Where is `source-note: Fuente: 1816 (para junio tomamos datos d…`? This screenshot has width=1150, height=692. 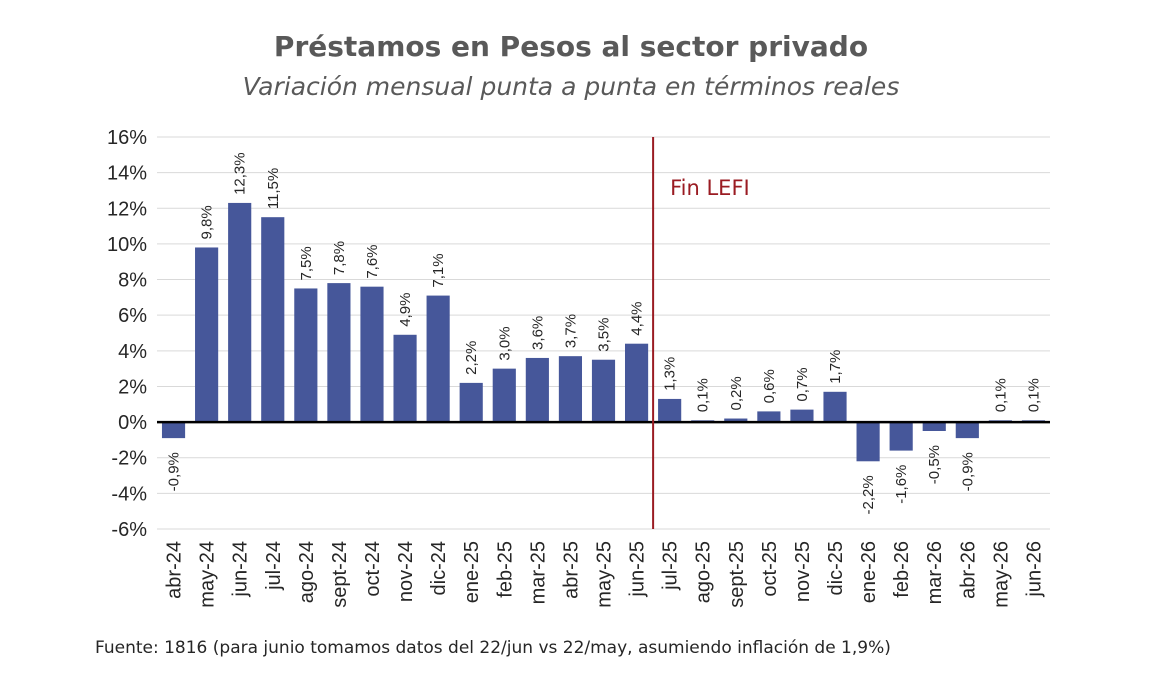 source-note: Fuente: 1816 (para junio tomamos datos d… is located at coordinates (493, 648).